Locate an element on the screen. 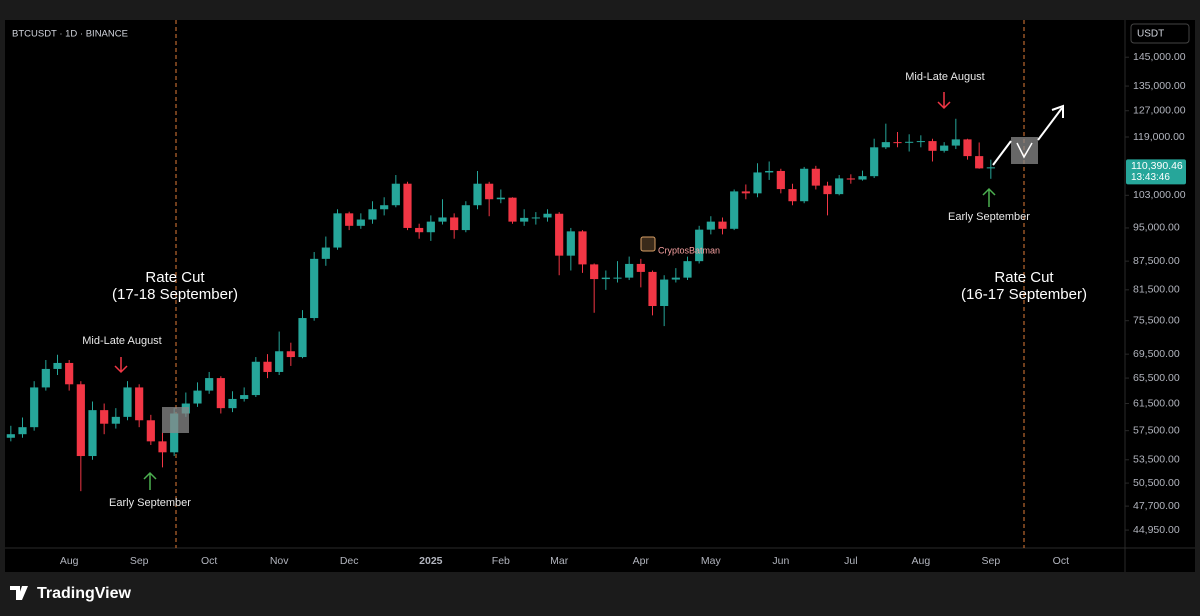 The height and width of the screenshot is (616, 1200). projection-line is located at coordinates (1002, 153).